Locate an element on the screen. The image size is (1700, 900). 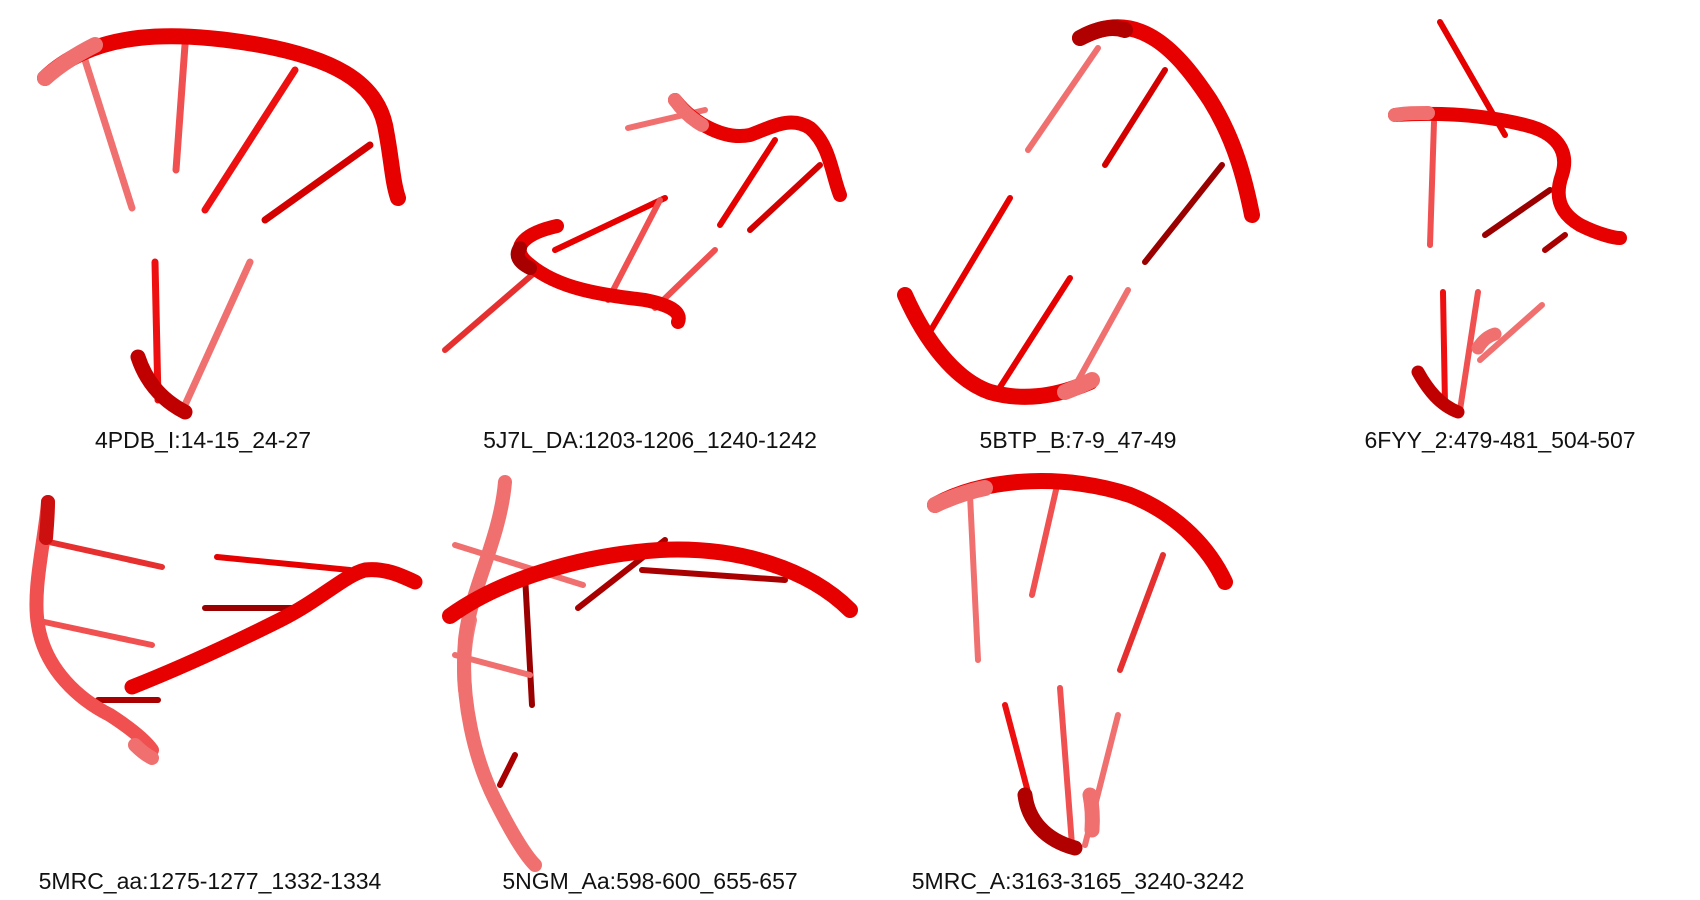
structure-panel-6fyy: 6FYY_2:479-481_504-507 is located at coordinates (1500, 226).